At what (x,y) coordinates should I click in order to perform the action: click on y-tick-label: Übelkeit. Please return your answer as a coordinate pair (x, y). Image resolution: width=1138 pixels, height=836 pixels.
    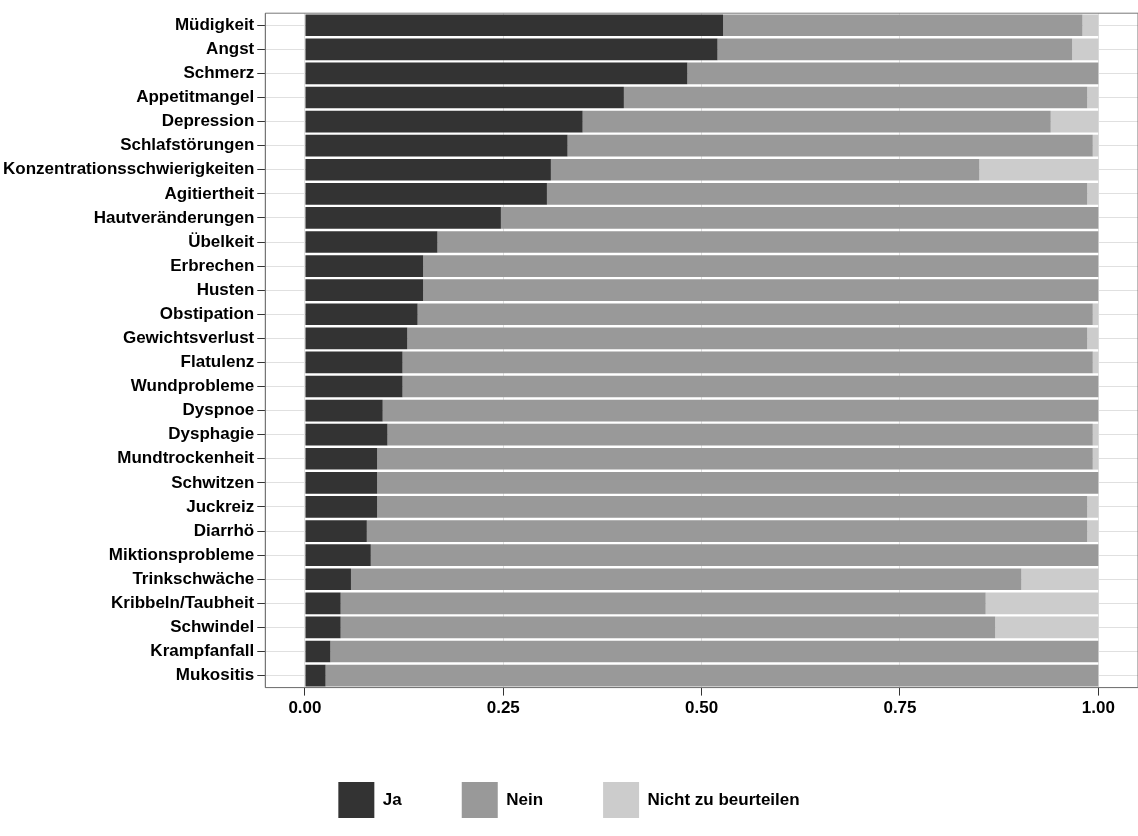
    Looking at the image, I should click on (221, 241).